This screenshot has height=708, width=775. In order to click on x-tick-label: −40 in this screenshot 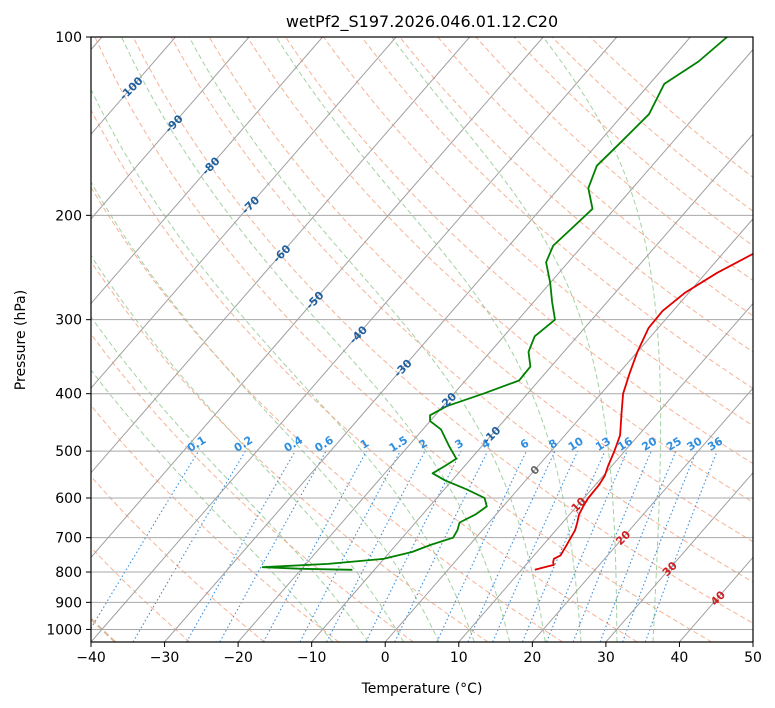, I will do `click(91, 658)`.